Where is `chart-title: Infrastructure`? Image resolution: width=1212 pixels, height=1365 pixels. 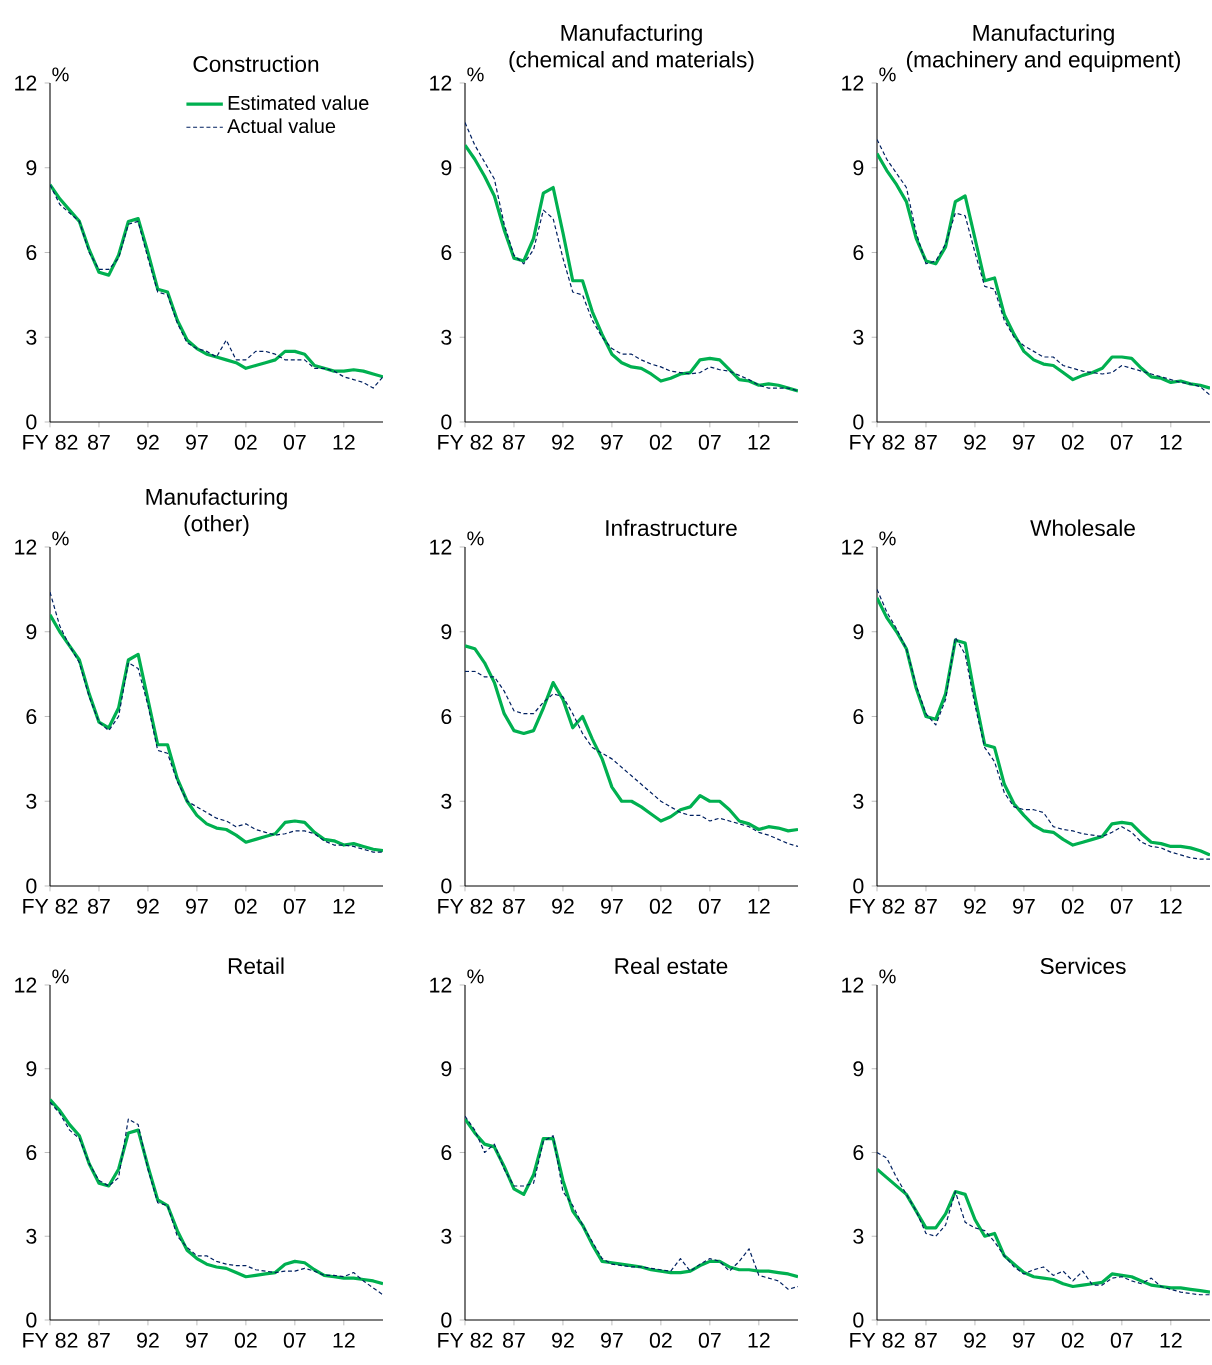
chart-title: Infrastructure is located at coordinates (671, 528).